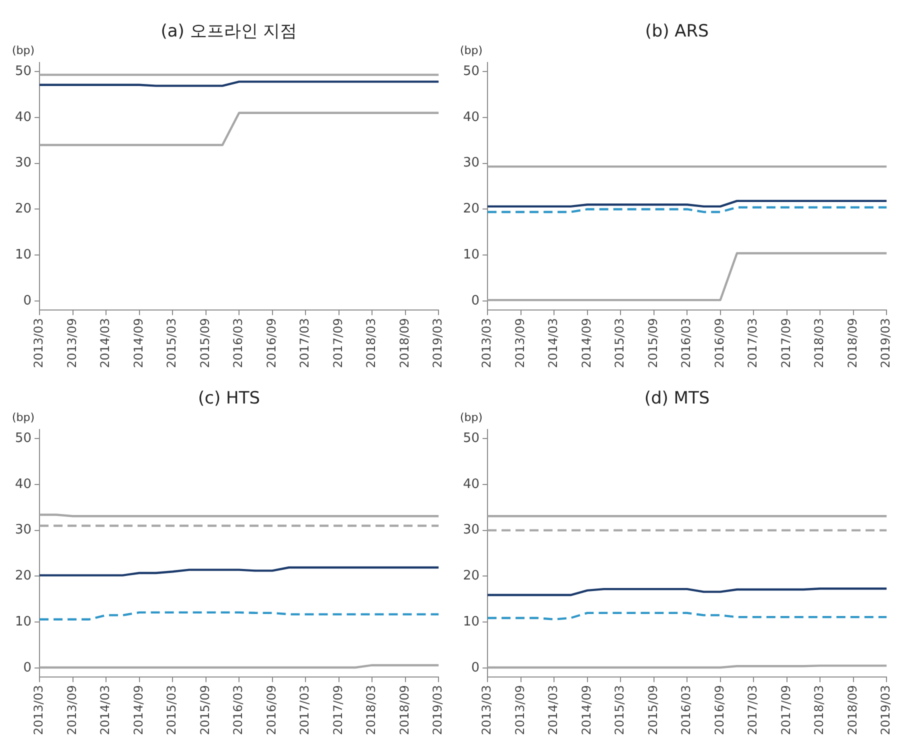 The height and width of the screenshot is (742, 912). I want to click on chart-title: (d) MTS, so click(677, 398).